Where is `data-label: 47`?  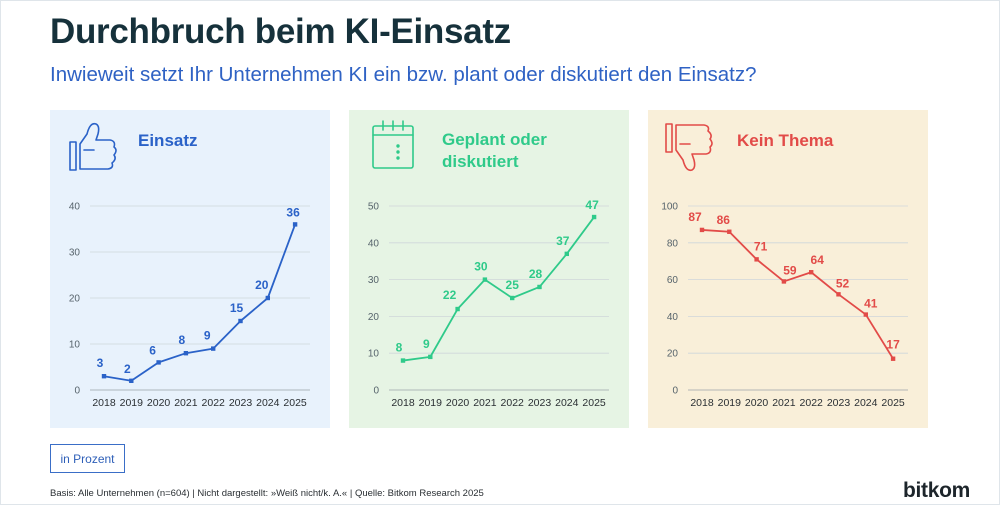
data-label: 47 is located at coordinates (592, 205).